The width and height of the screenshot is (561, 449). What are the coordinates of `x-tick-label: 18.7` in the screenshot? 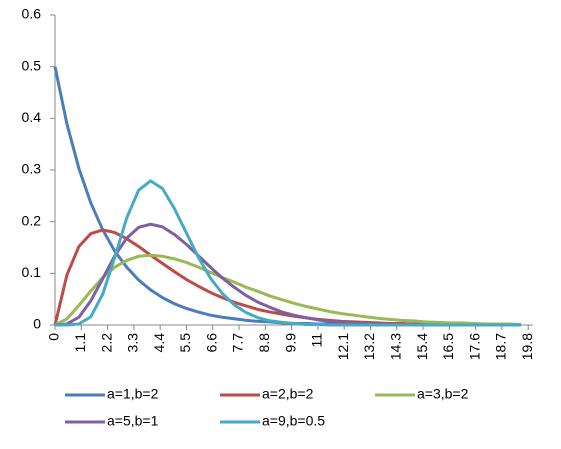 It's located at (501, 346).